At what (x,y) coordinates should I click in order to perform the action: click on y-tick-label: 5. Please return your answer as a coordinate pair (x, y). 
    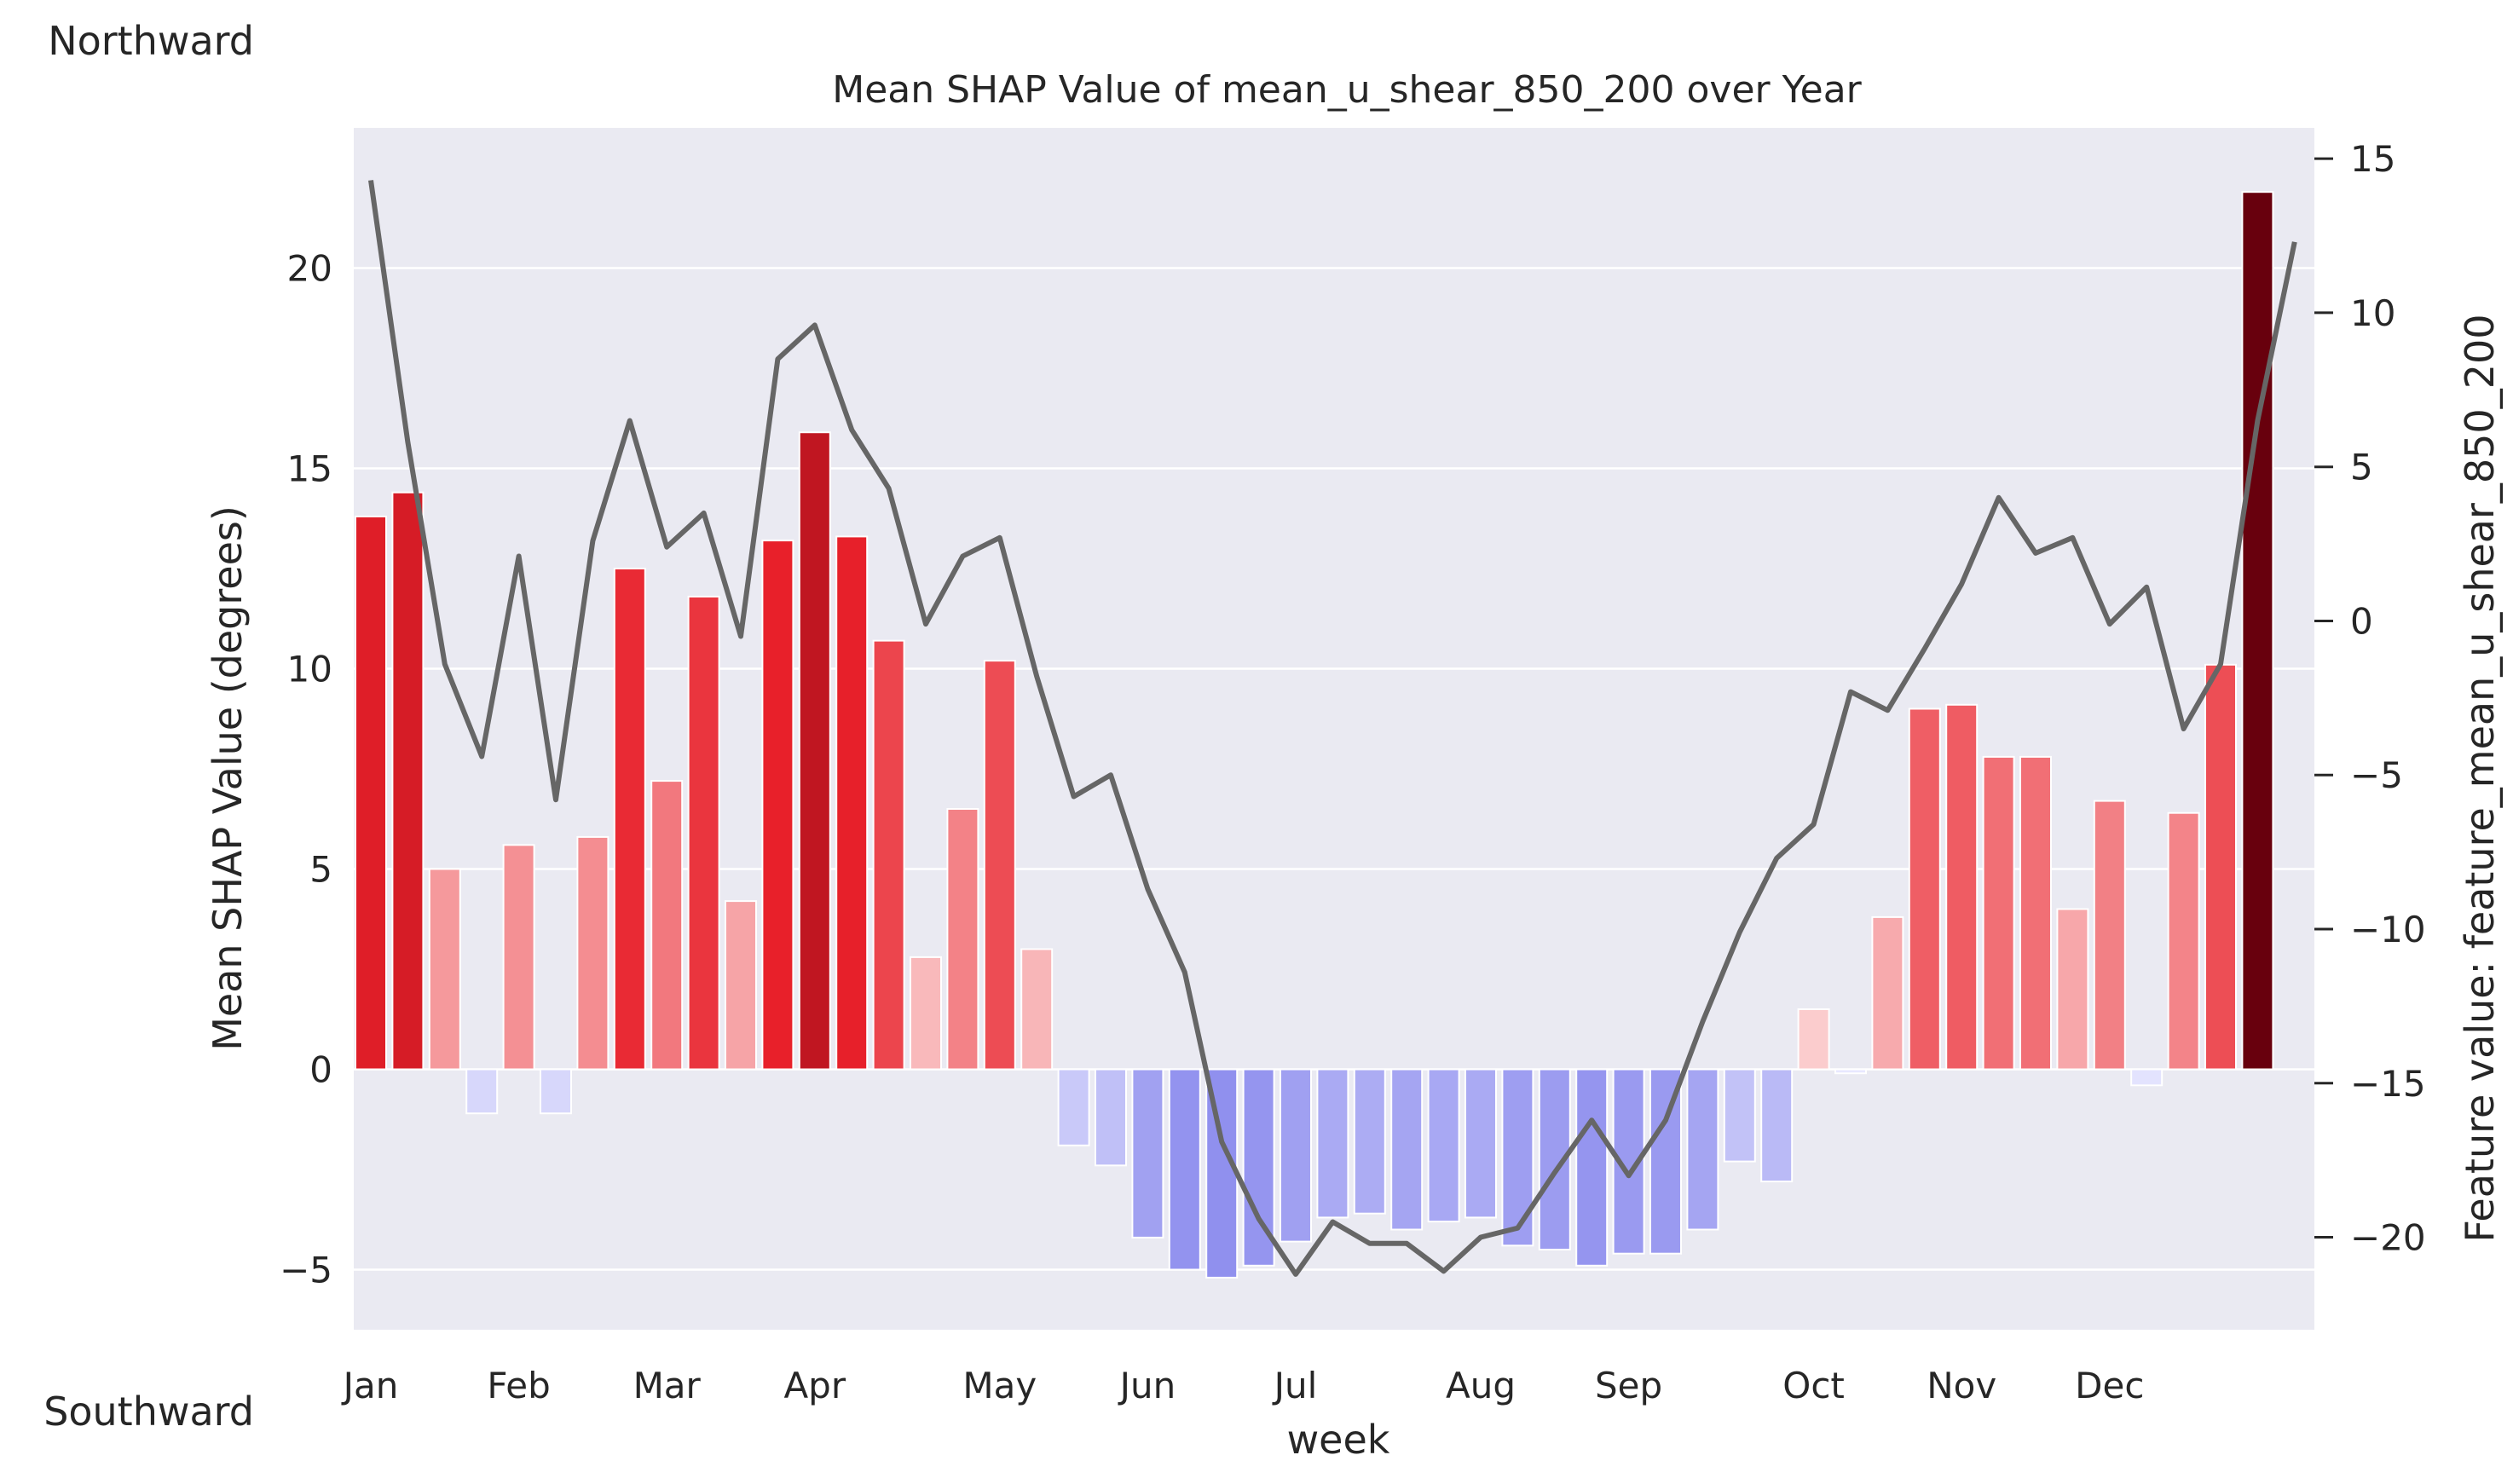
    Looking at the image, I should click on (320, 870).